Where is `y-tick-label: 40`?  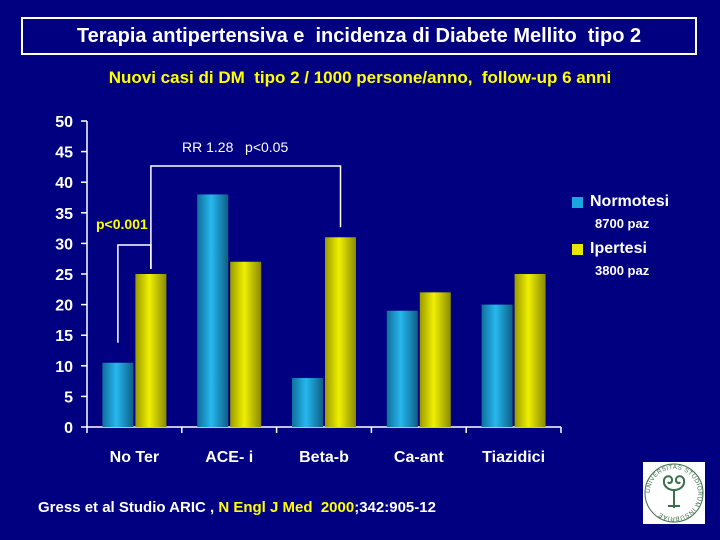 y-tick-label: 40 is located at coordinates (64, 183).